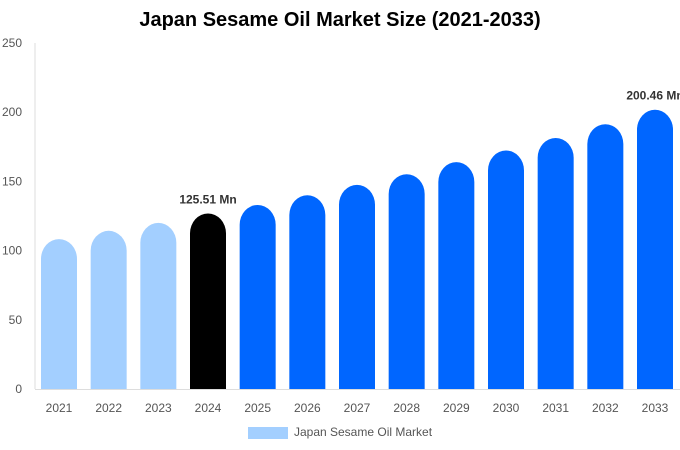 The width and height of the screenshot is (680, 450). Describe the element at coordinates (307, 292) in the screenshot. I see `bar-2026` at that location.